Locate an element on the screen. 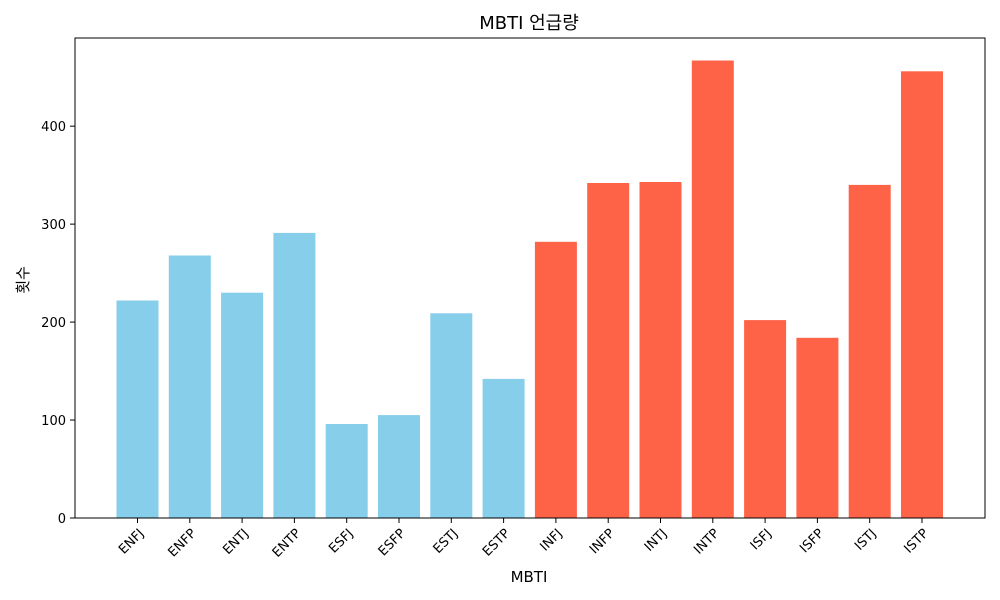 The height and width of the screenshot is (600, 1000). bar-isfp is located at coordinates (817, 427).